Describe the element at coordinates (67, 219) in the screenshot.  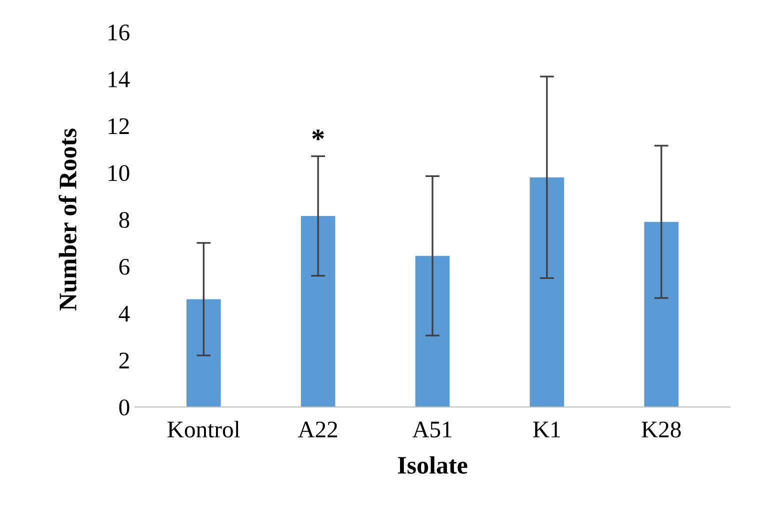
I see `y-axis-title: Number of Roots` at that location.